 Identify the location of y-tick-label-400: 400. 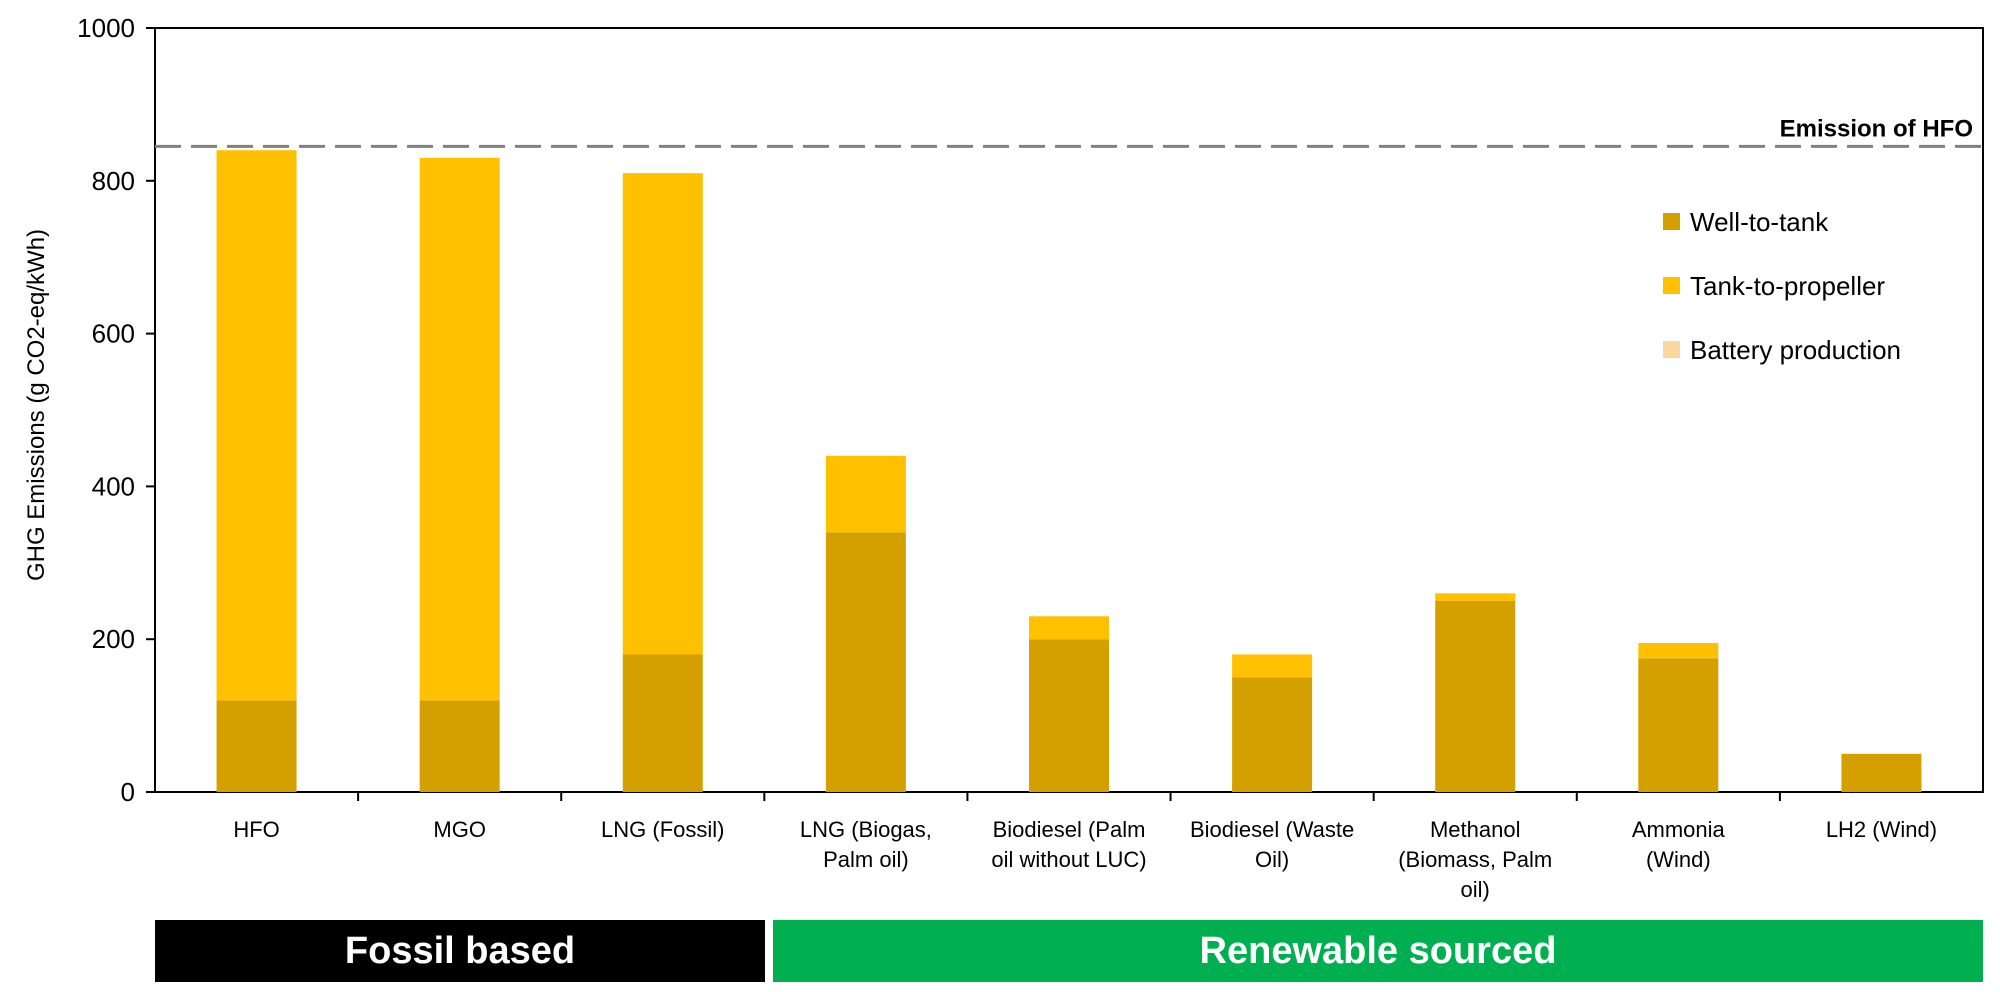
(113, 486).